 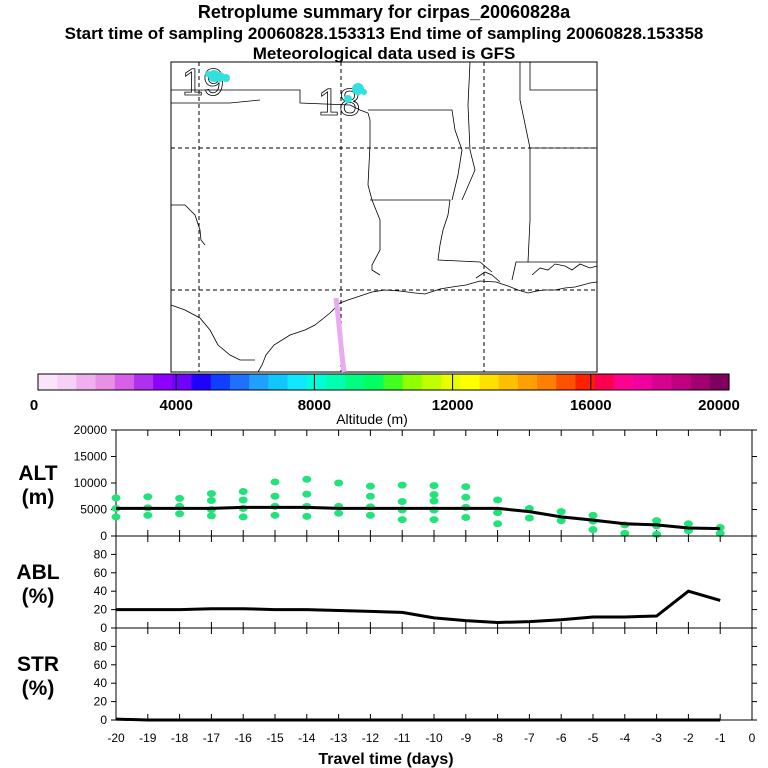 What do you see at coordinates (37, 572) in the screenshot?
I see `panel-label: ABL` at bounding box center [37, 572].